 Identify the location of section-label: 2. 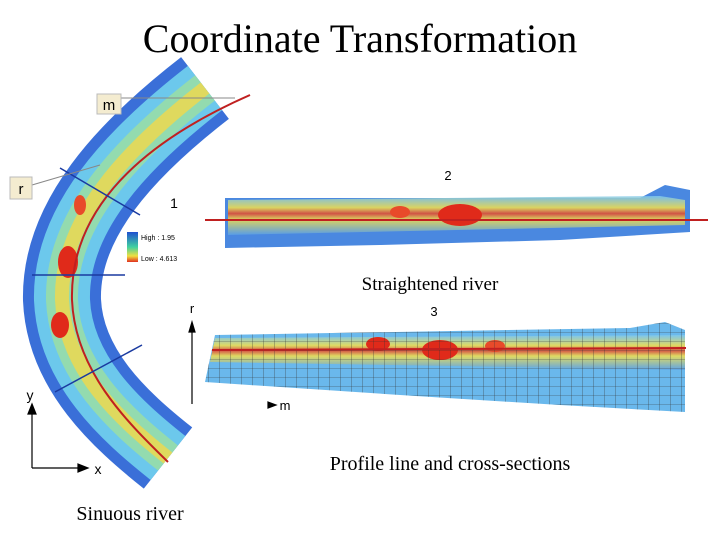
(447, 175).